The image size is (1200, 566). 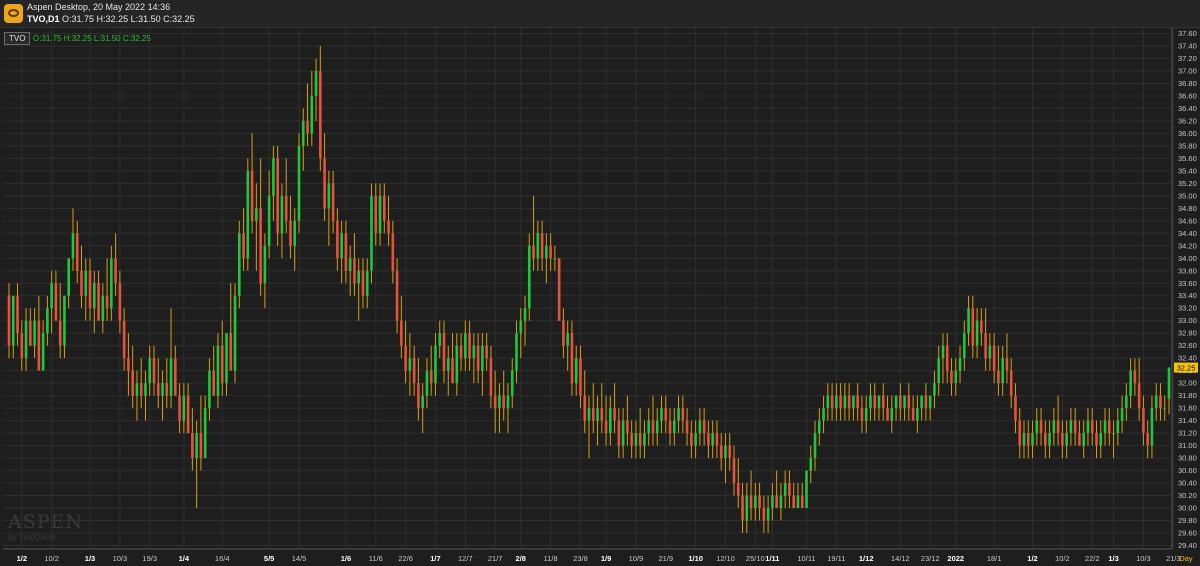 I want to click on y-tick-label: 33.80, so click(x=1187, y=270).